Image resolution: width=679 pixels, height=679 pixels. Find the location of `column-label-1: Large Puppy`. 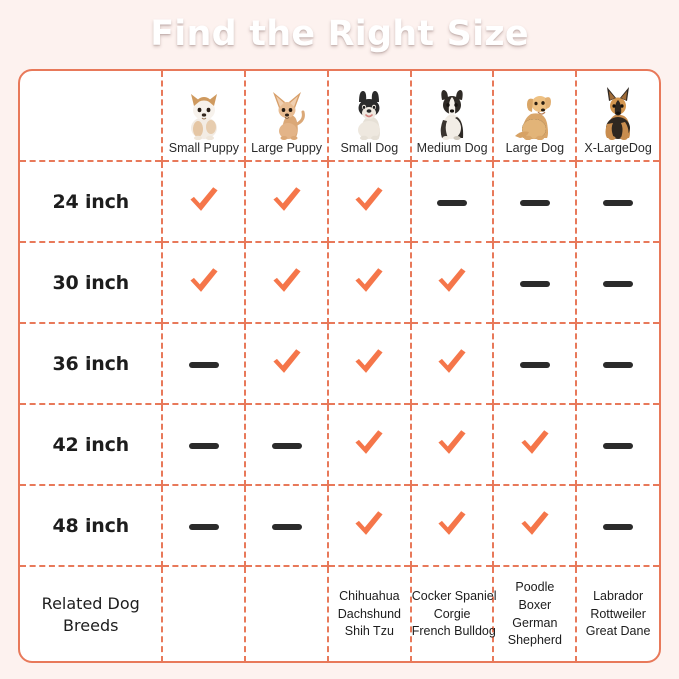

column-label-1: Large Puppy is located at coordinates (287, 148).